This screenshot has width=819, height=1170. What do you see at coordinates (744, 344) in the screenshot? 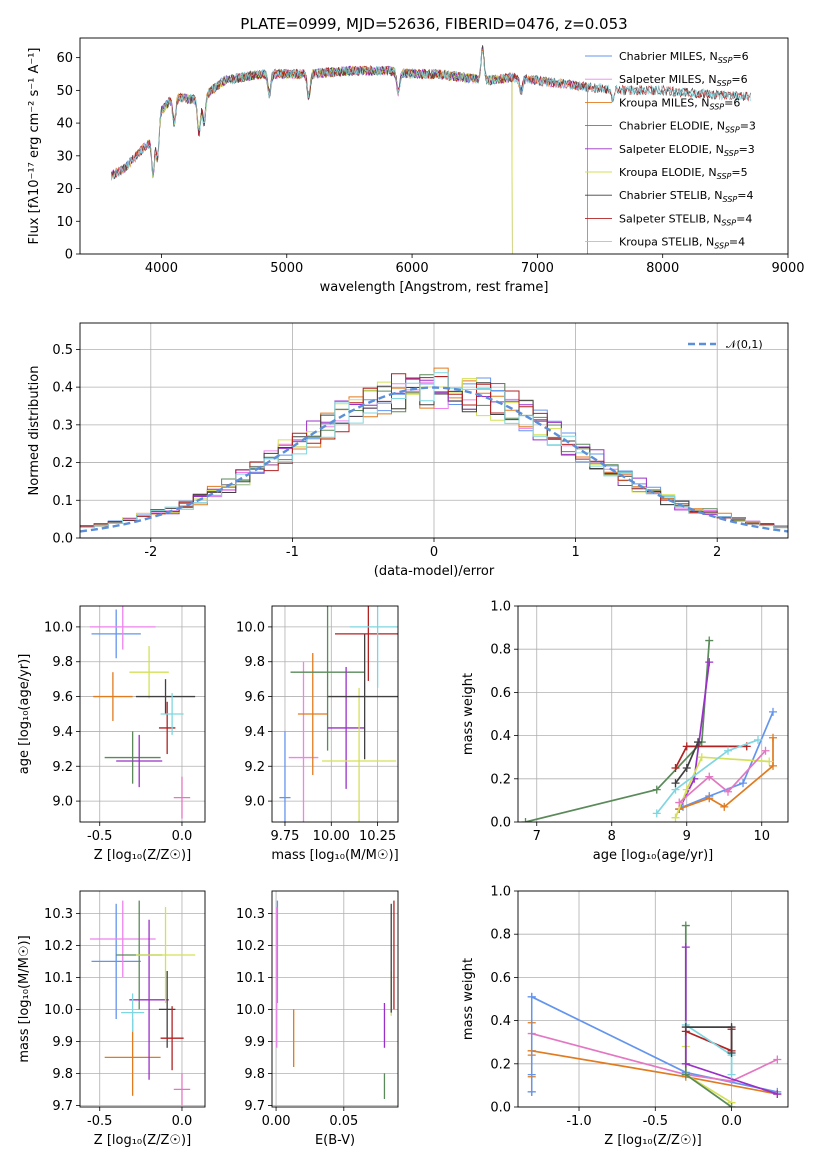
I see `legend-label: 𝒩(0,1)` at bounding box center [744, 344].